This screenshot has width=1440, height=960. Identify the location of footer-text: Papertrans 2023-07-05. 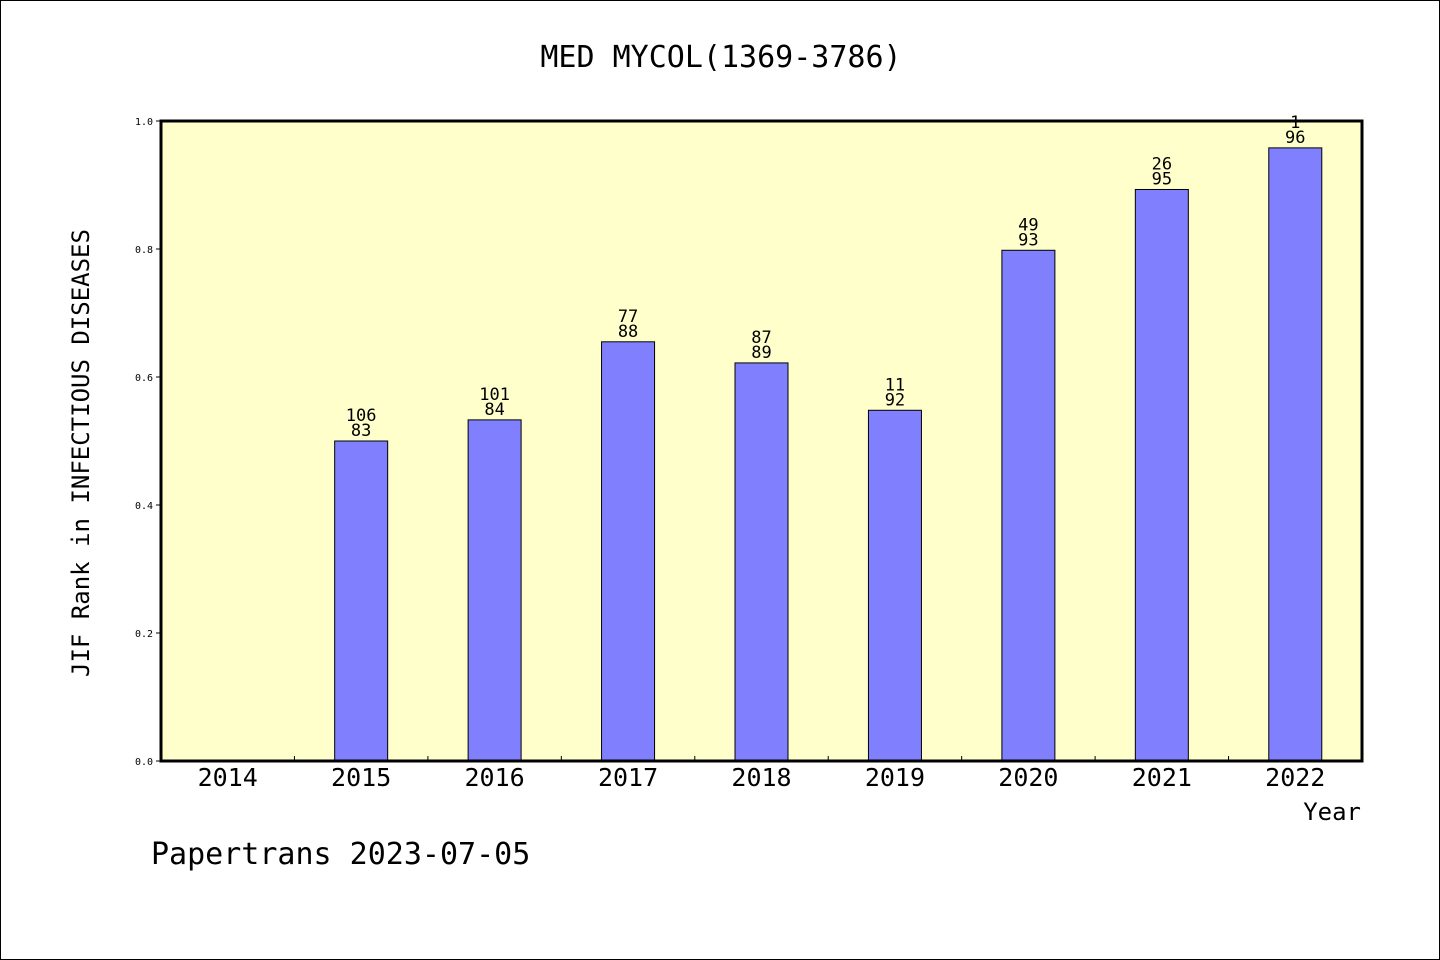
(340, 854).